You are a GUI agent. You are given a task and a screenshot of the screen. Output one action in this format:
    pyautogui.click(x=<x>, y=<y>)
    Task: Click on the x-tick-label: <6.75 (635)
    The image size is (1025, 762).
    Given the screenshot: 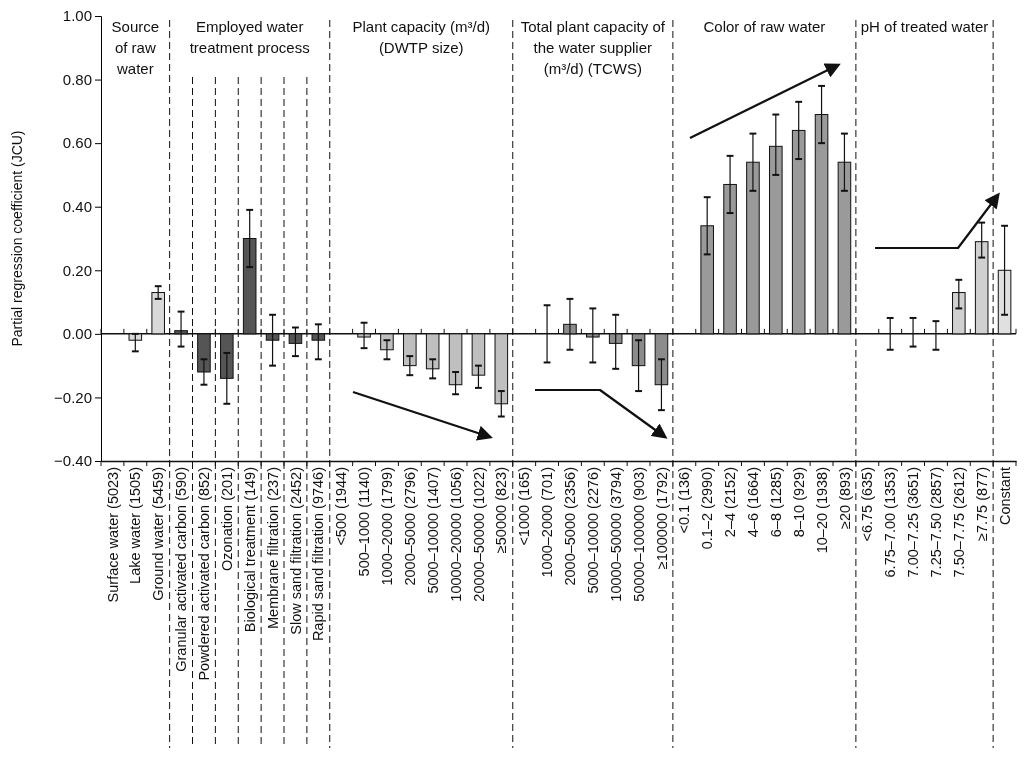 What is the action you would take?
    pyautogui.click(x=867, y=504)
    